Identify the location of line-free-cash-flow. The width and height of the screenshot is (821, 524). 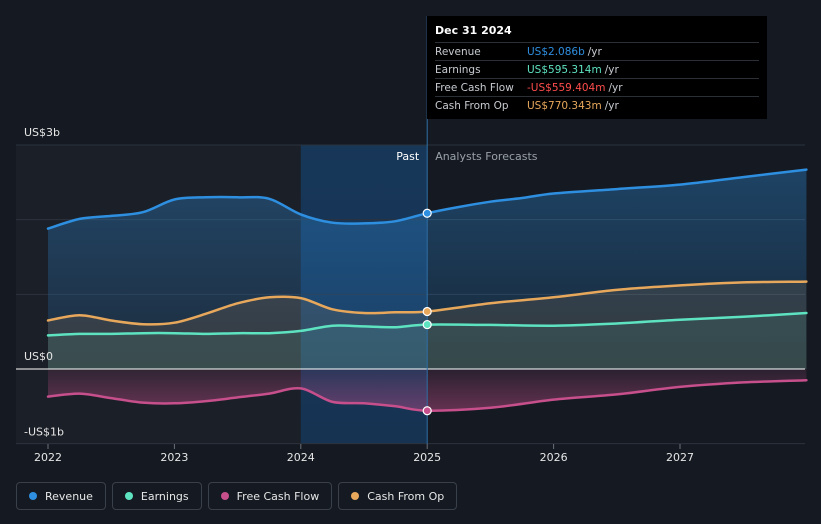
(427, 395).